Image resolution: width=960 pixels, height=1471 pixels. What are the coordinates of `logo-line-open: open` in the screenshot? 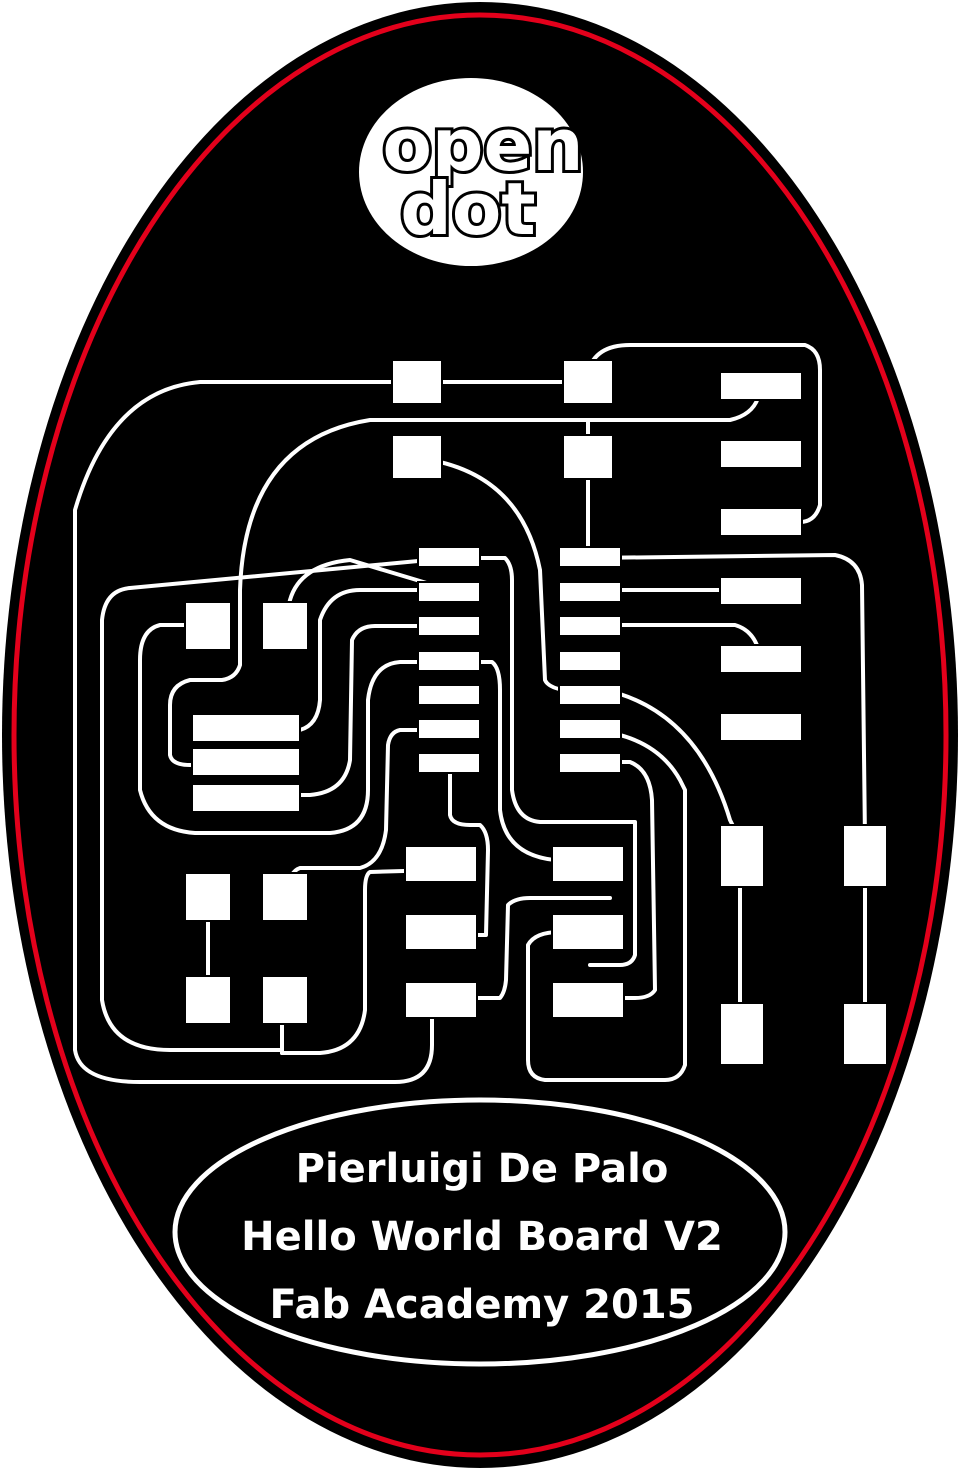 It's located at (482, 145).